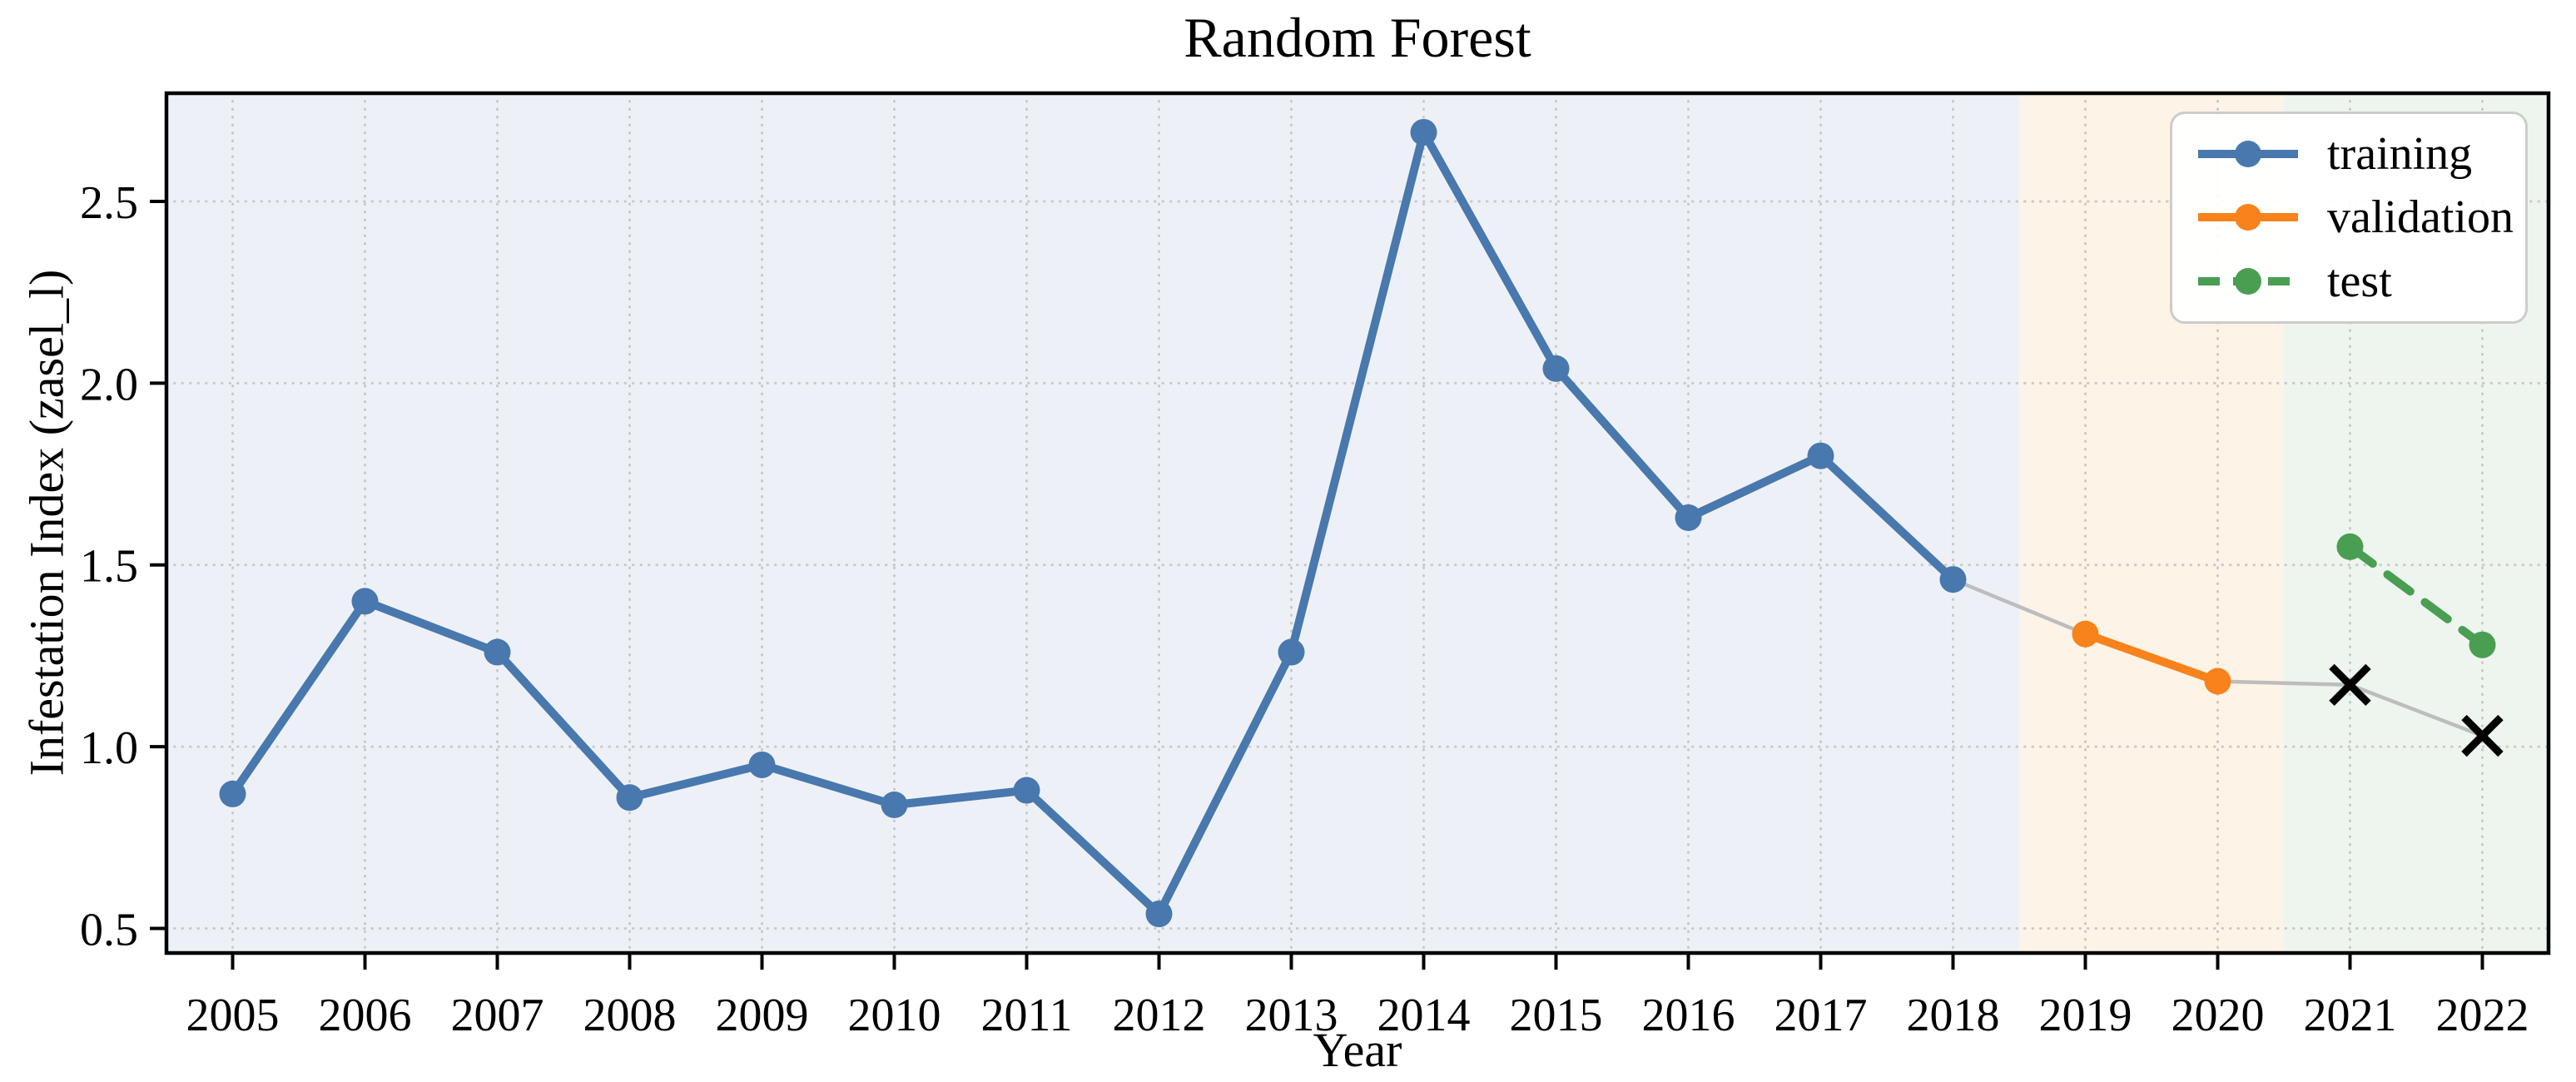 The height and width of the screenshot is (1082, 2576). Describe the element at coordinates (630, 1016) in the screenshot. I see `x-tick-label: 2008` at that location.